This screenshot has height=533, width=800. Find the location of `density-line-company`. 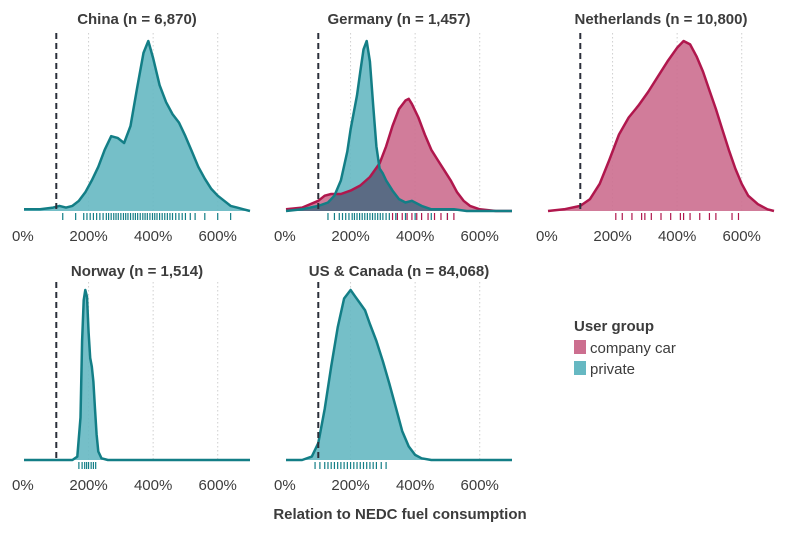

density-line-company is located at coordinates (661, 126).